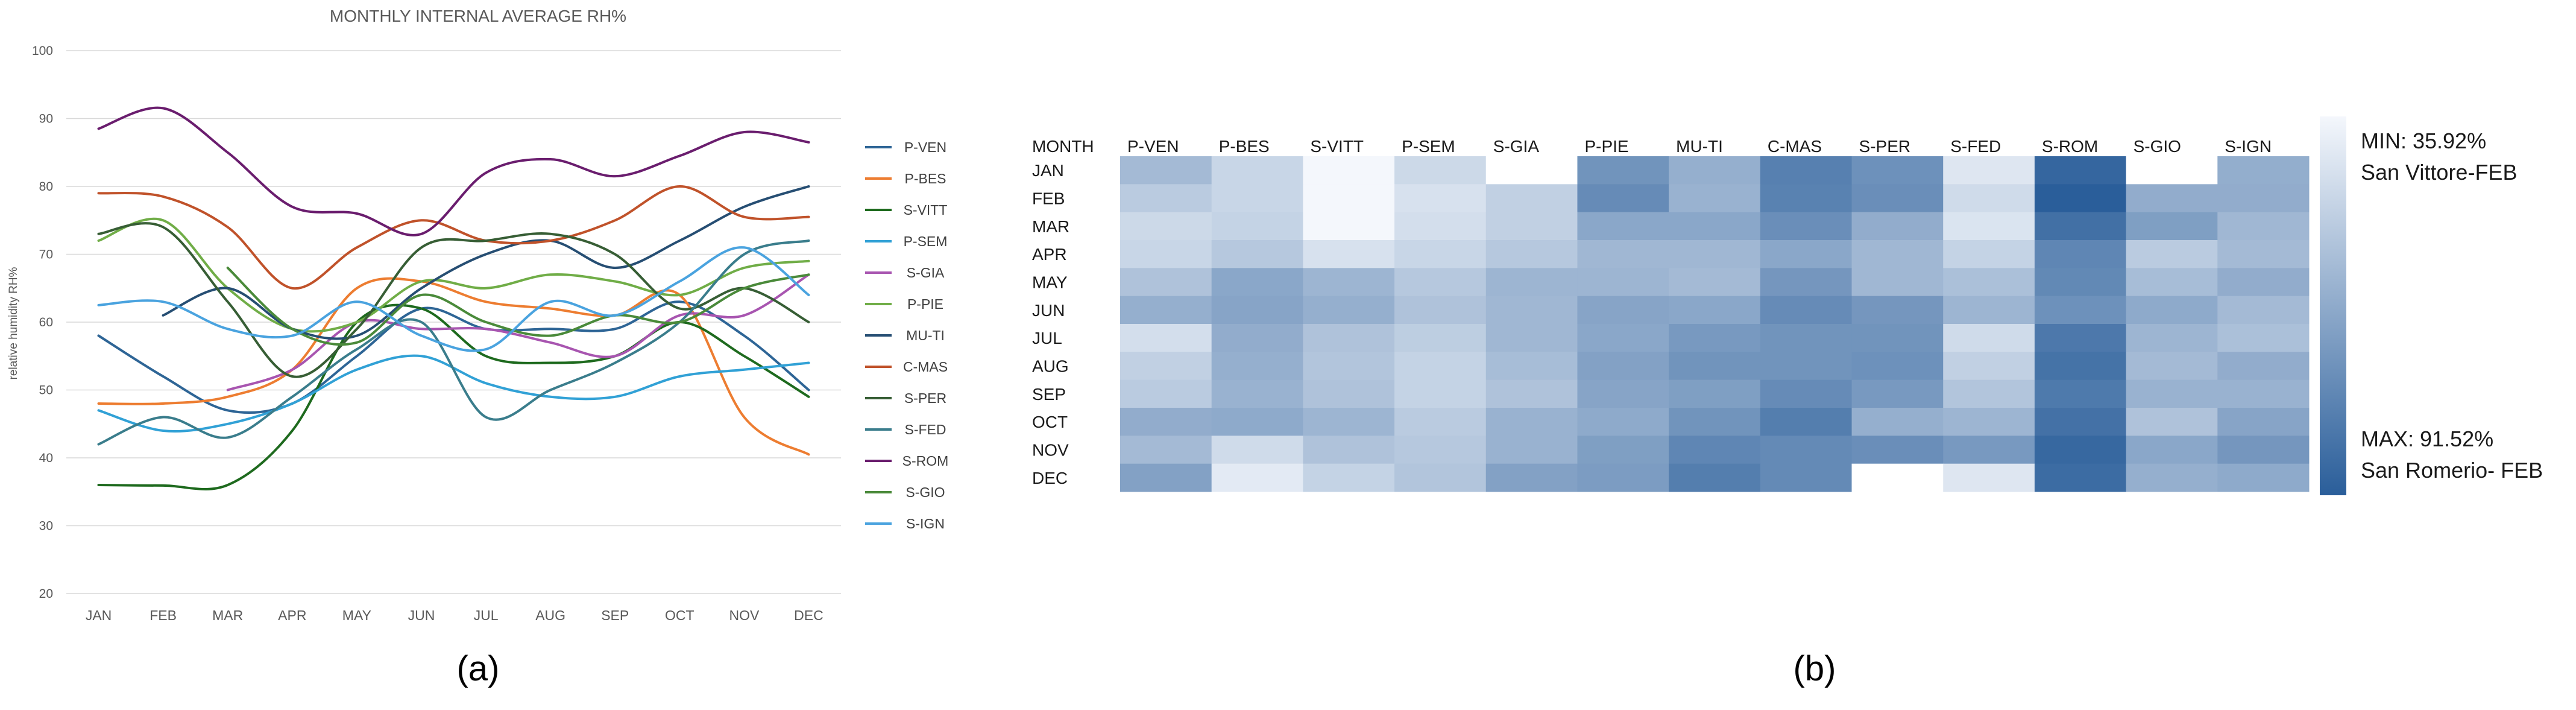 Image resolution: width=2576 pixels, height=710 pixels. Describe the element at coordinates (1153, 146) in the screenshot. I see `heatmap-column-label: P-VEN` at that location.